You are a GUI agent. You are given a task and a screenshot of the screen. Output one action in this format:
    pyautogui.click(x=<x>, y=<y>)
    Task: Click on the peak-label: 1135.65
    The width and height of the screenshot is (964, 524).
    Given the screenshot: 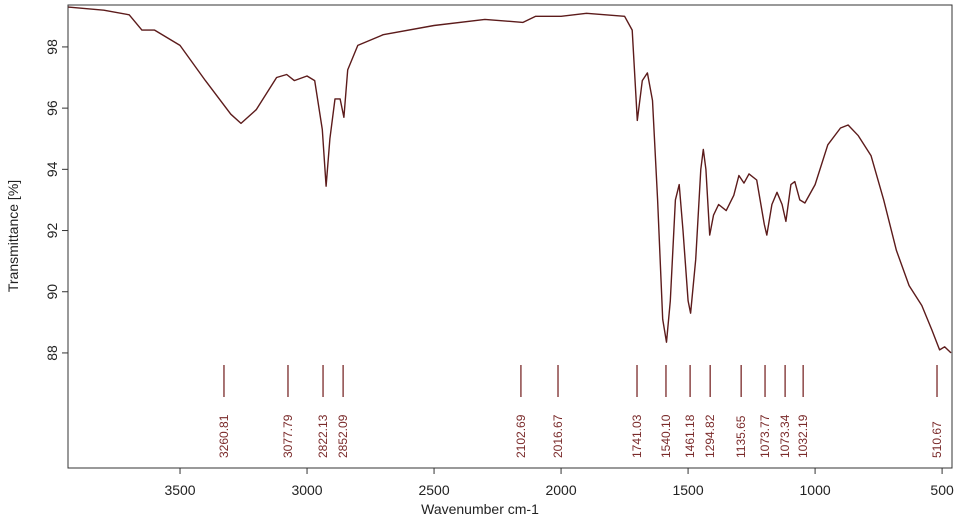 What is the action you would take?
    pyautogui.click(x=741, y=436)
    